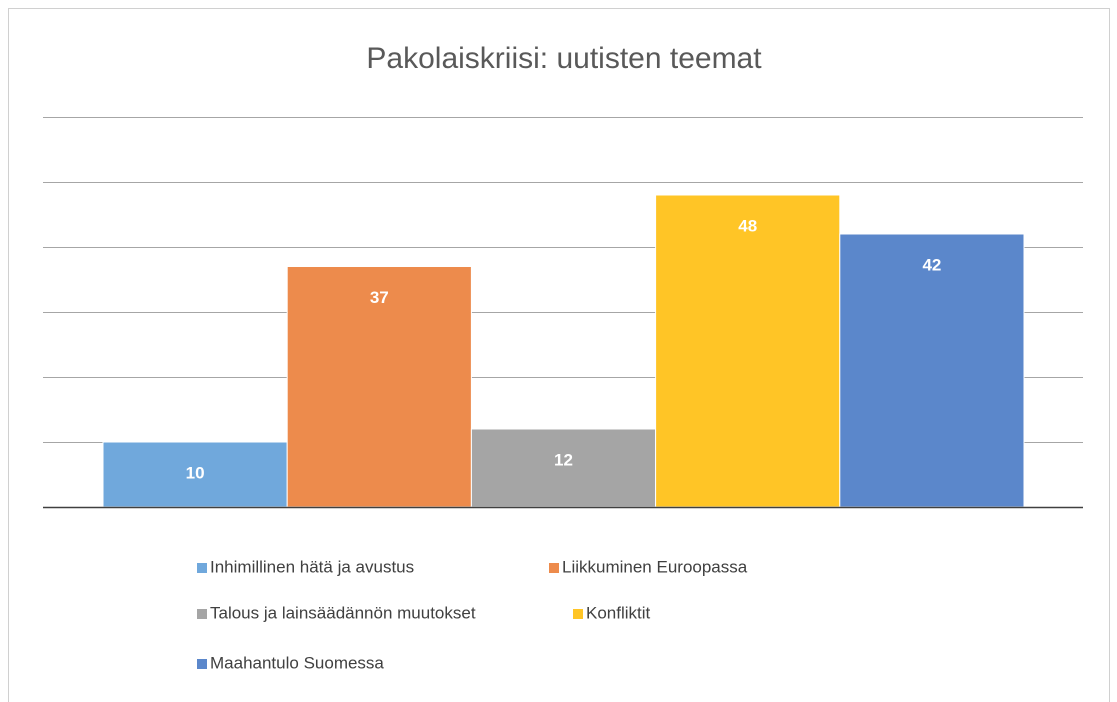  I want to click on legend-label: Inhimillinen hätä ja avustus, so click(312, 566).